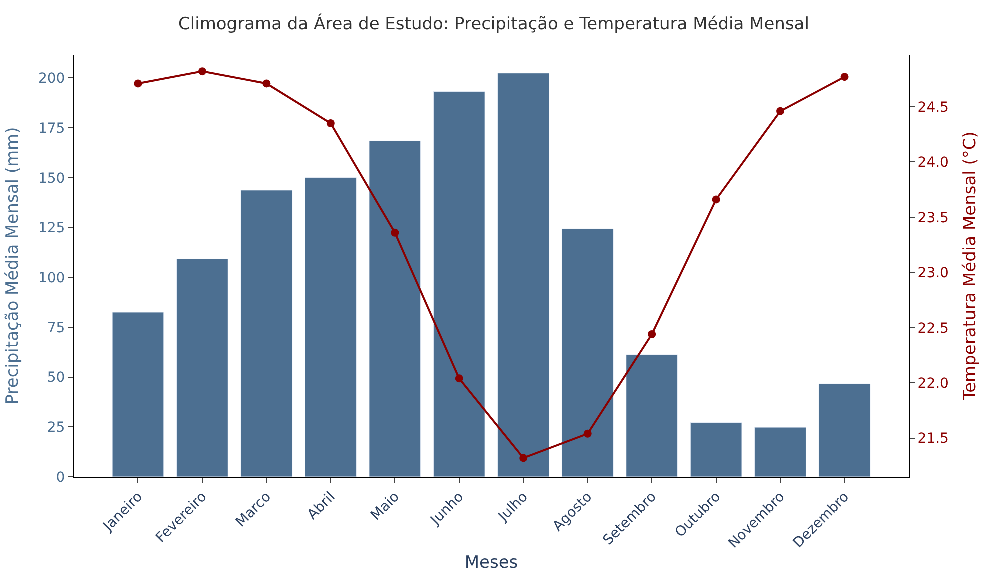  What do you see at coordinates (933, 439) in the screenshot?
I see `y2-tick-label: 21.5` at bounding box center [933, 439].